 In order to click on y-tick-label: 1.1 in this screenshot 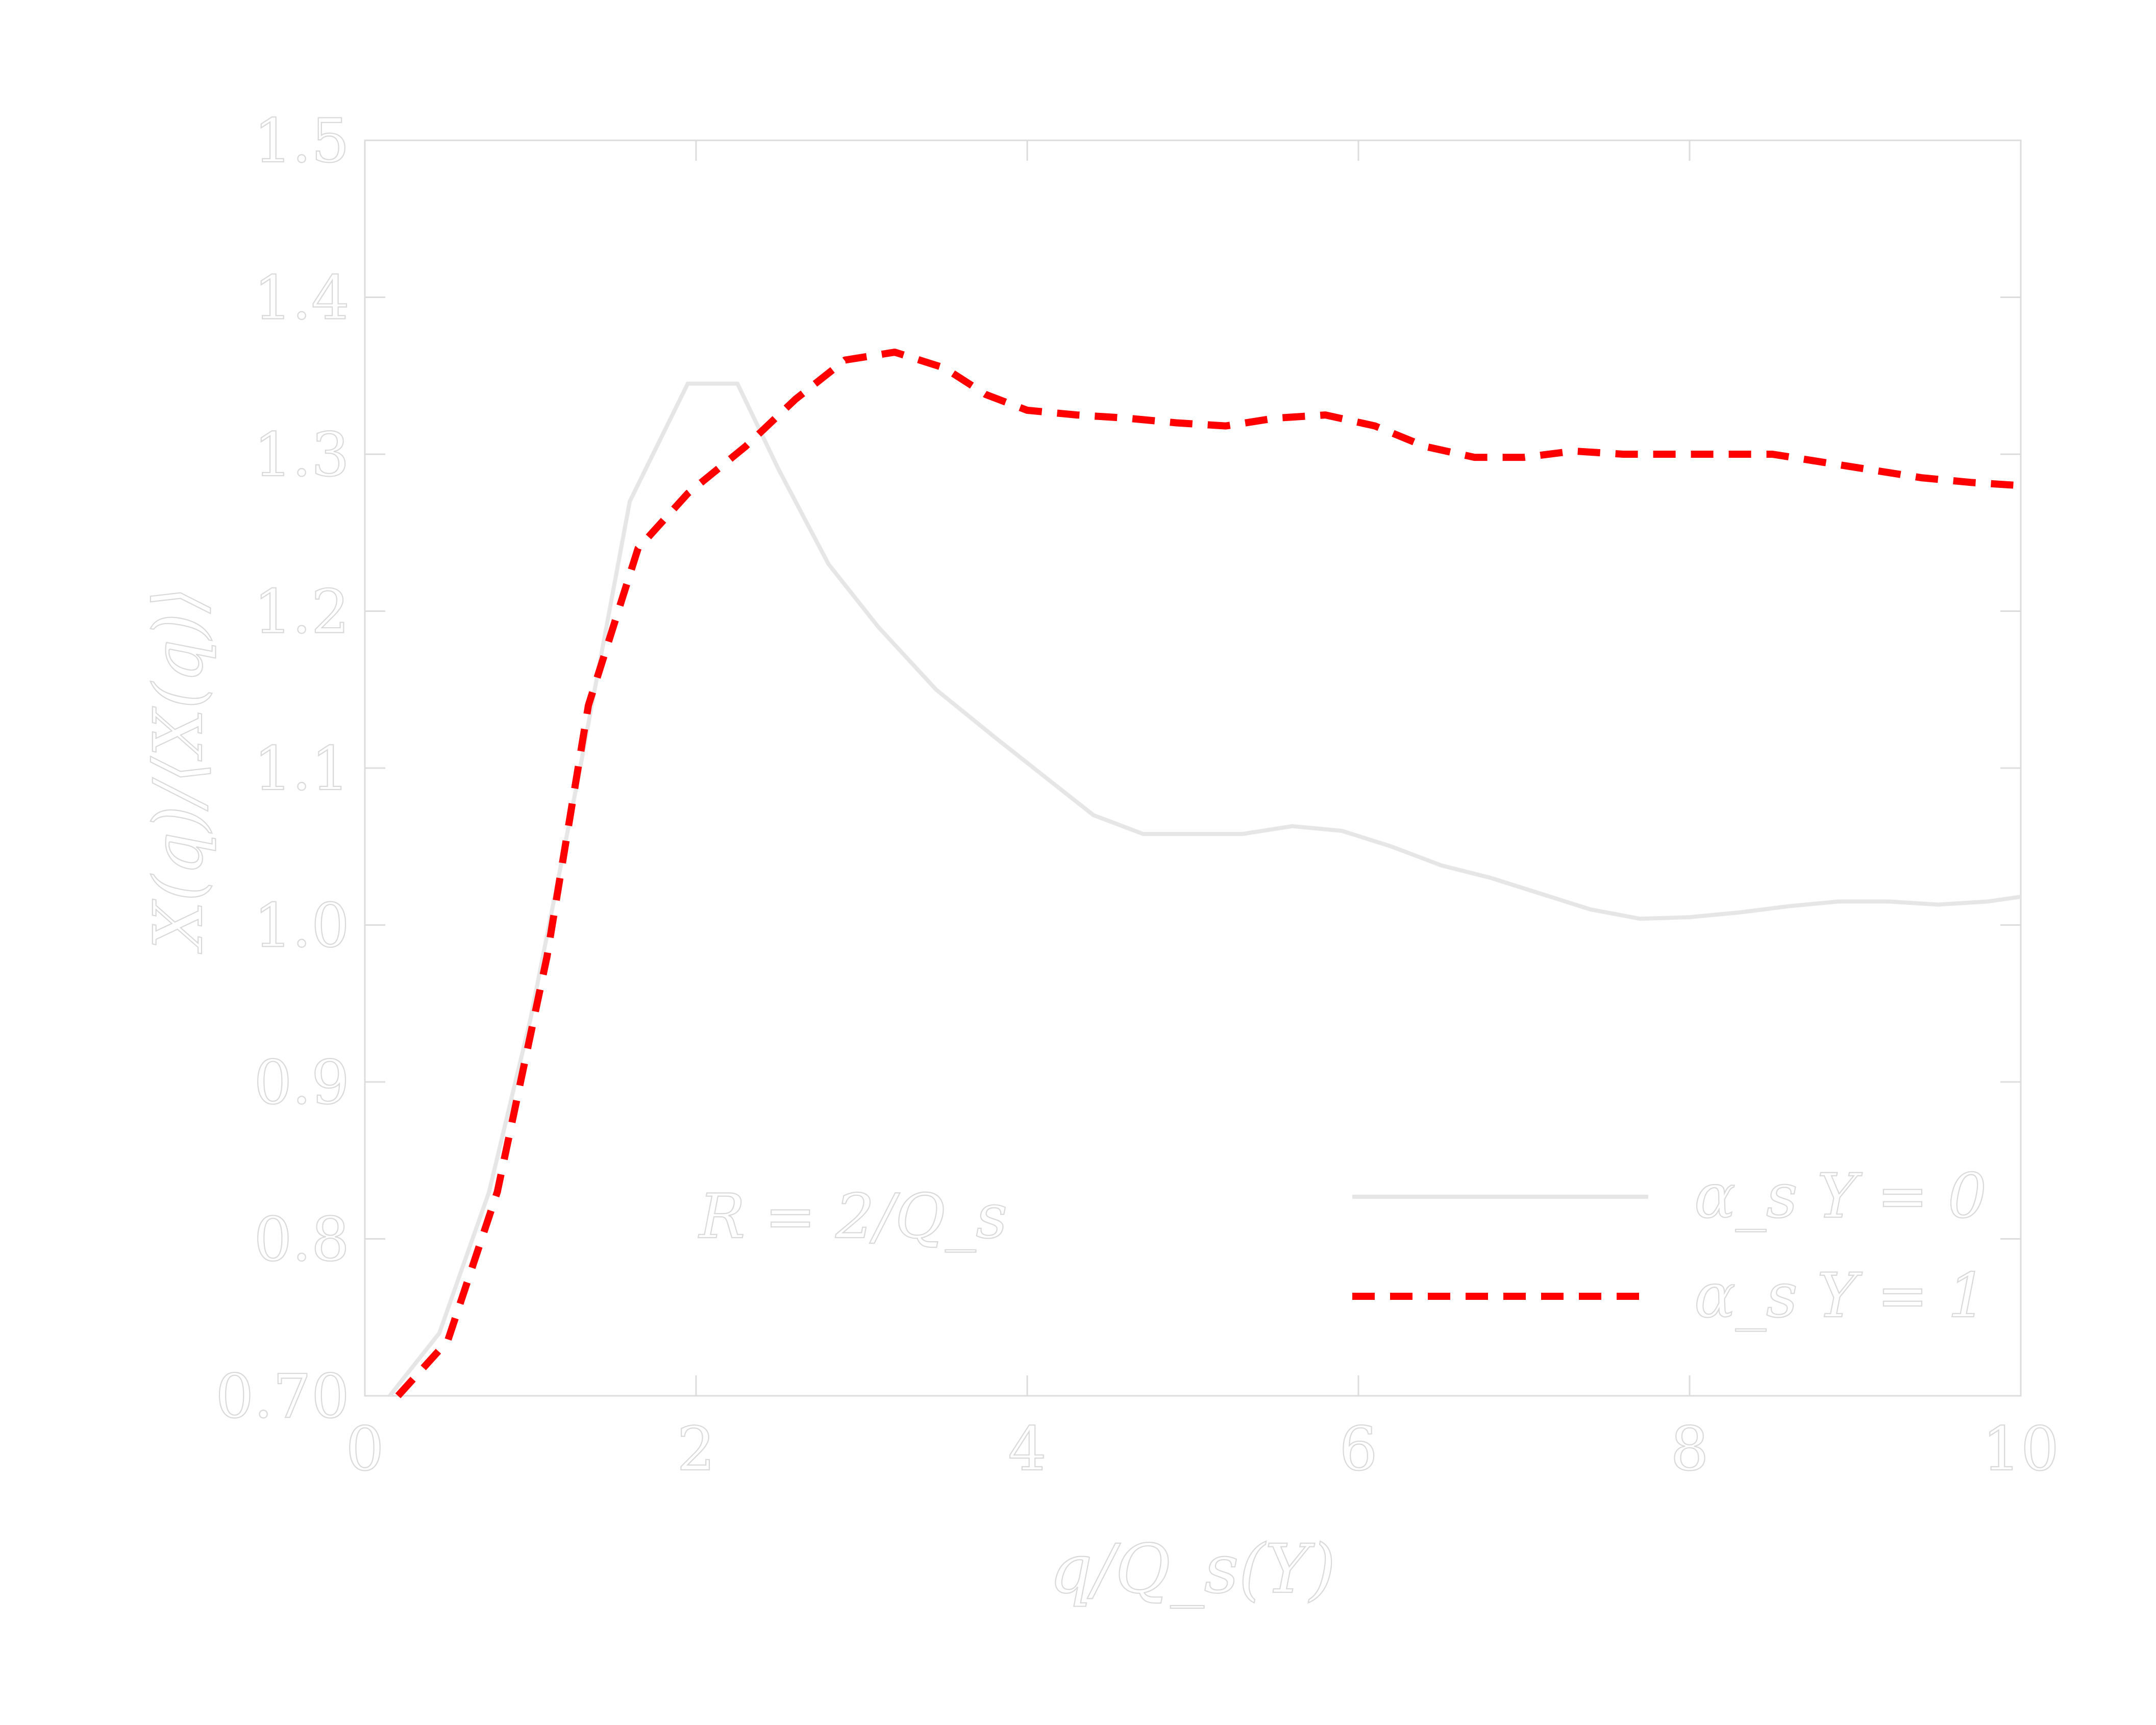, I will do `click(302, 768)`.